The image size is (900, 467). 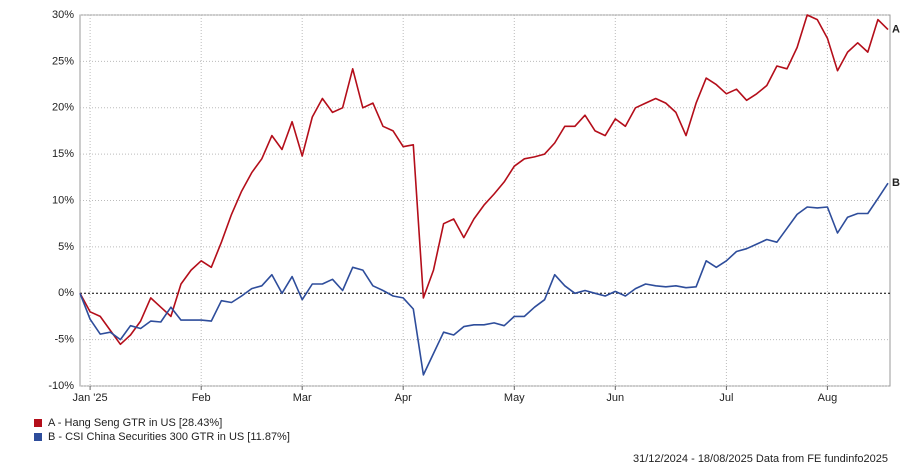 I want to click on y-tick-label: -10%, so click(x=61, y=386).